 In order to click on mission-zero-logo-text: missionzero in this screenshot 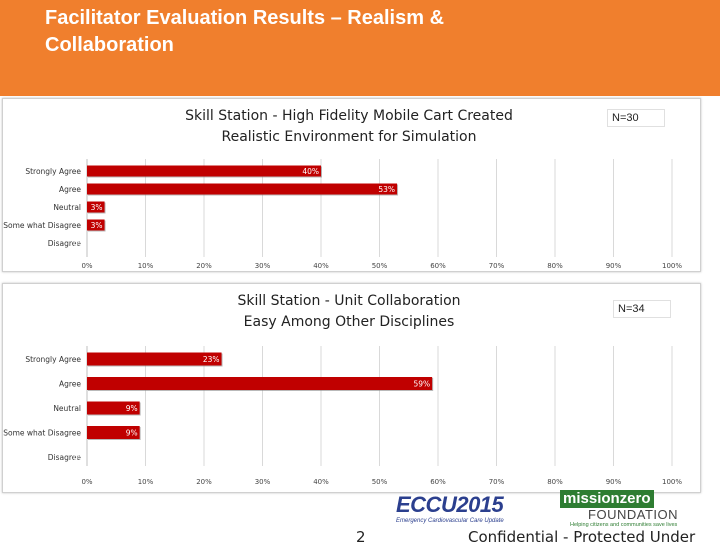, I will do `click(607, 499)`.